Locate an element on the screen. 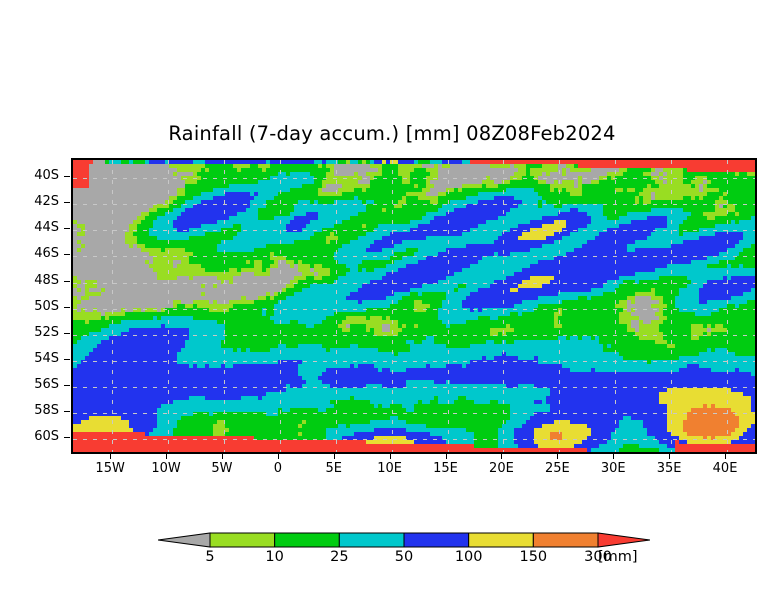 The height and width of the screenshot is (612, 784). y-axis-label: 46S is located at coordinates (46, 254).